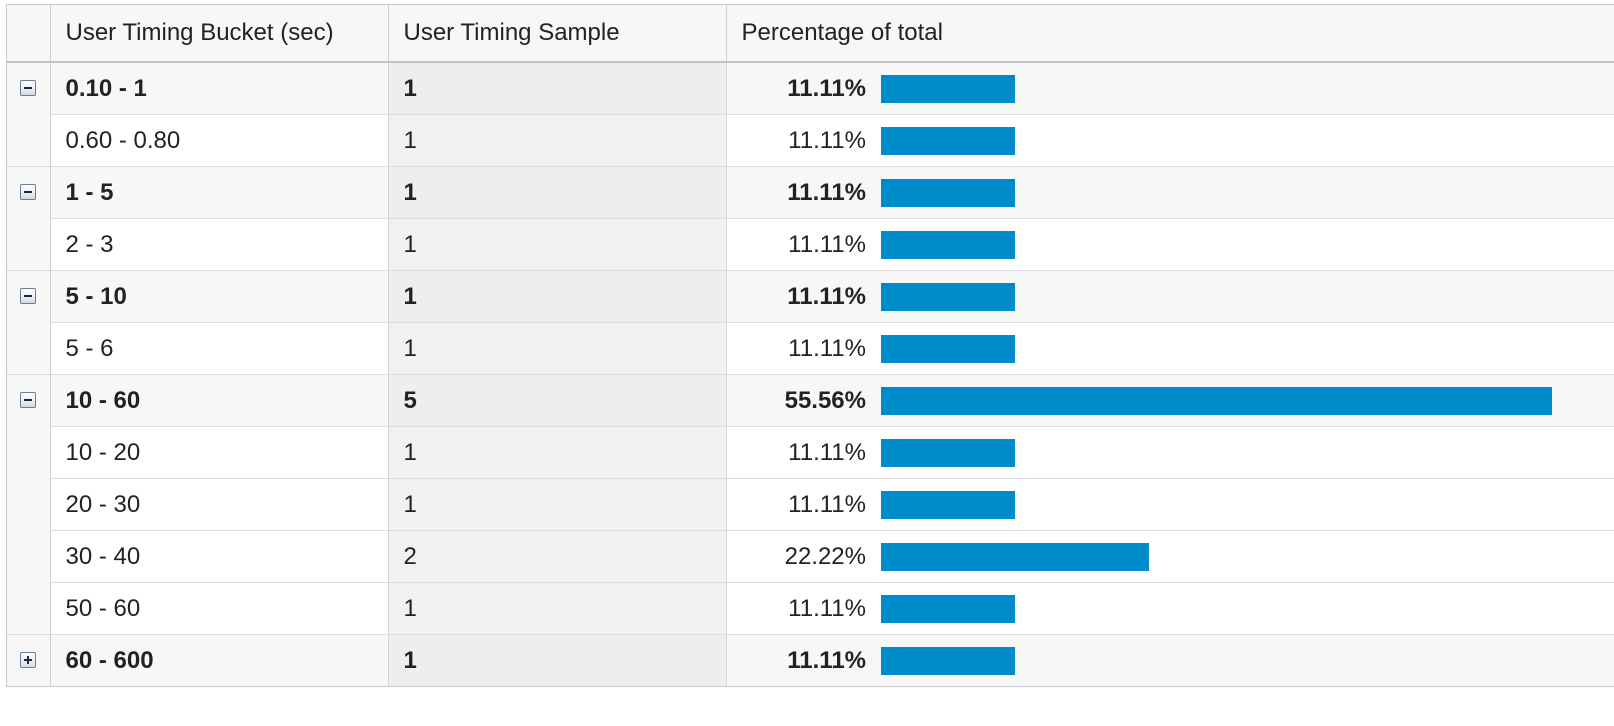 The width and height of the screenshot is (1614, 726). What do you see at coordinates (219, 192) in the screenshot?
I see `bucket-cell: 1 - 5` at bounding box center [219, 192].